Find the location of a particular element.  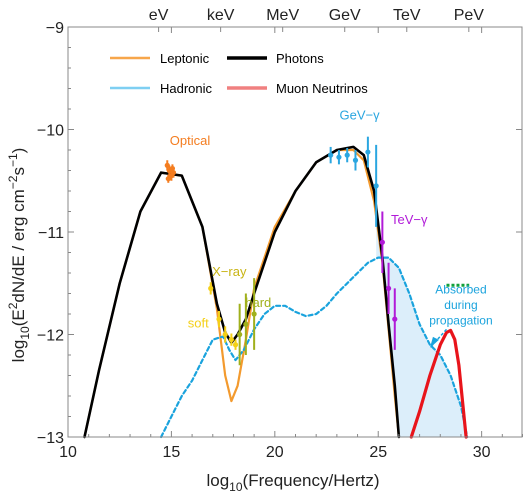

absorbed-region-layer is located at coordinates (422, 324).